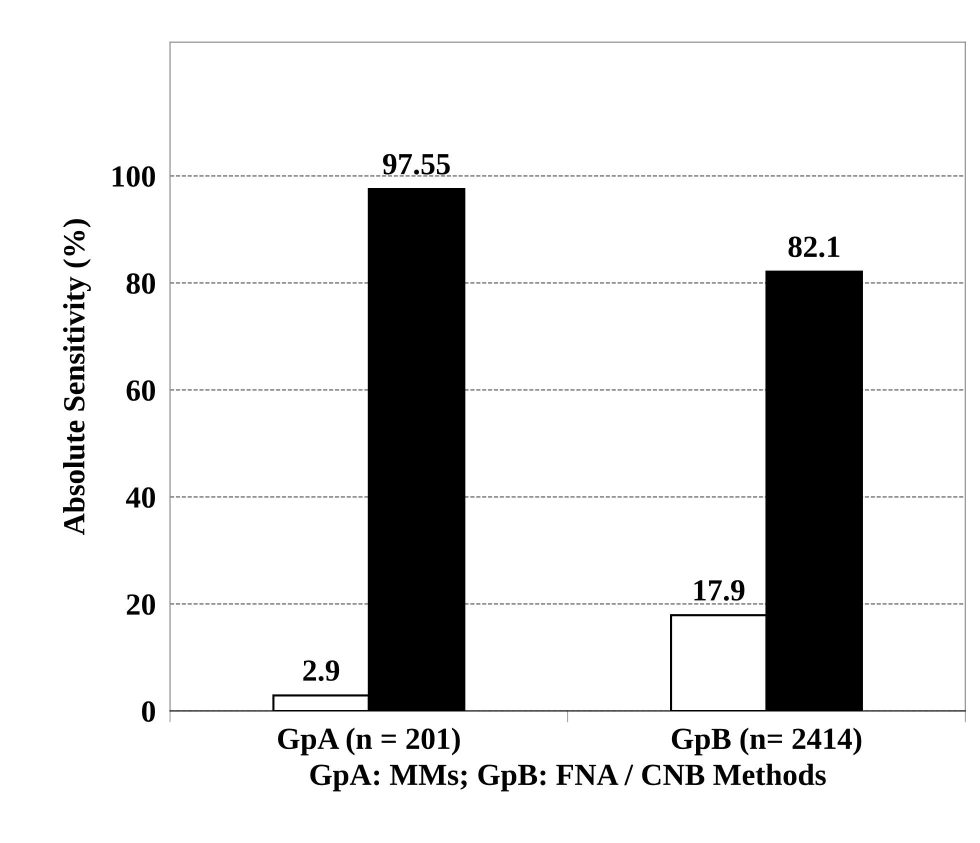 The height and width of the screenshot is (843, 980). Describe the element at coordinates (140, 497) in the screenshot. I see `y-tick-label: 40` at that location.